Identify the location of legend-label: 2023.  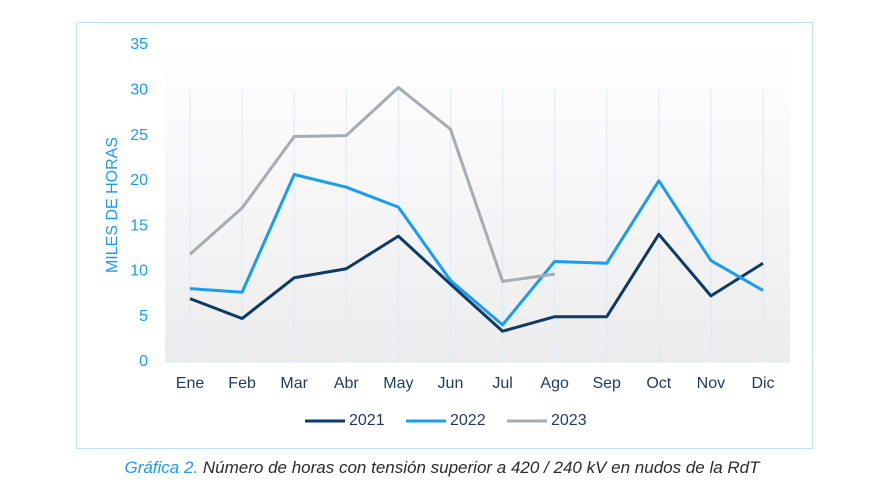
(569, 420).